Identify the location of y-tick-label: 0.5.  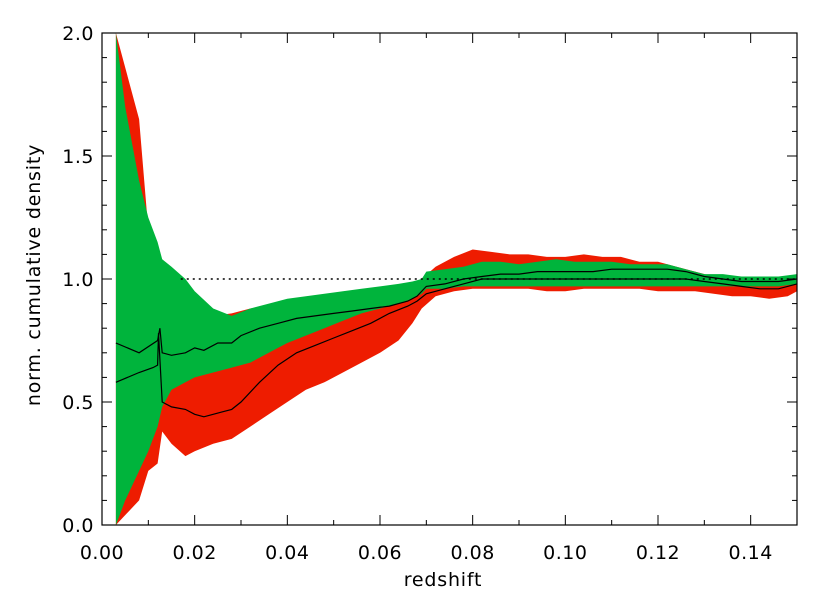
(78, 403).